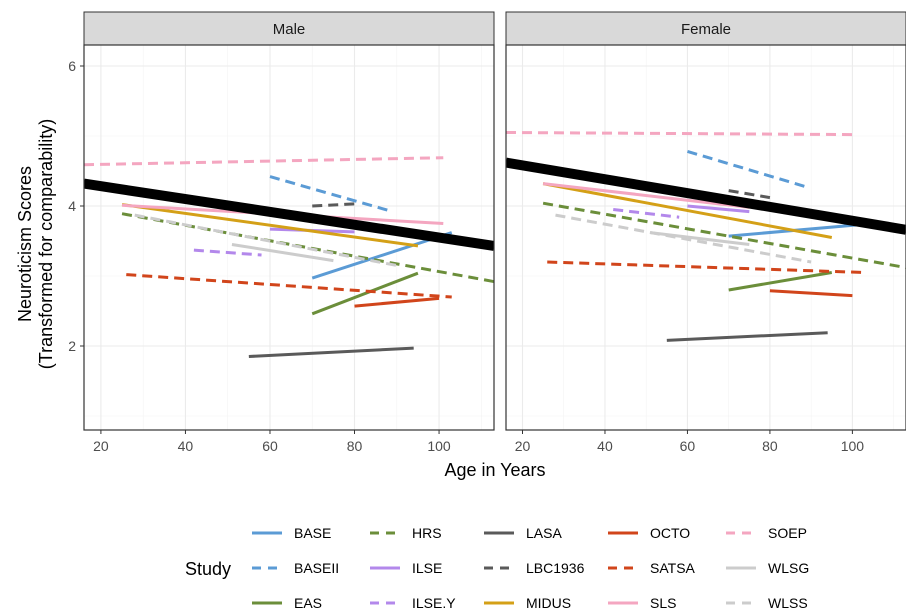  I want to click on overall-trend-line-male, so click(289, 214).